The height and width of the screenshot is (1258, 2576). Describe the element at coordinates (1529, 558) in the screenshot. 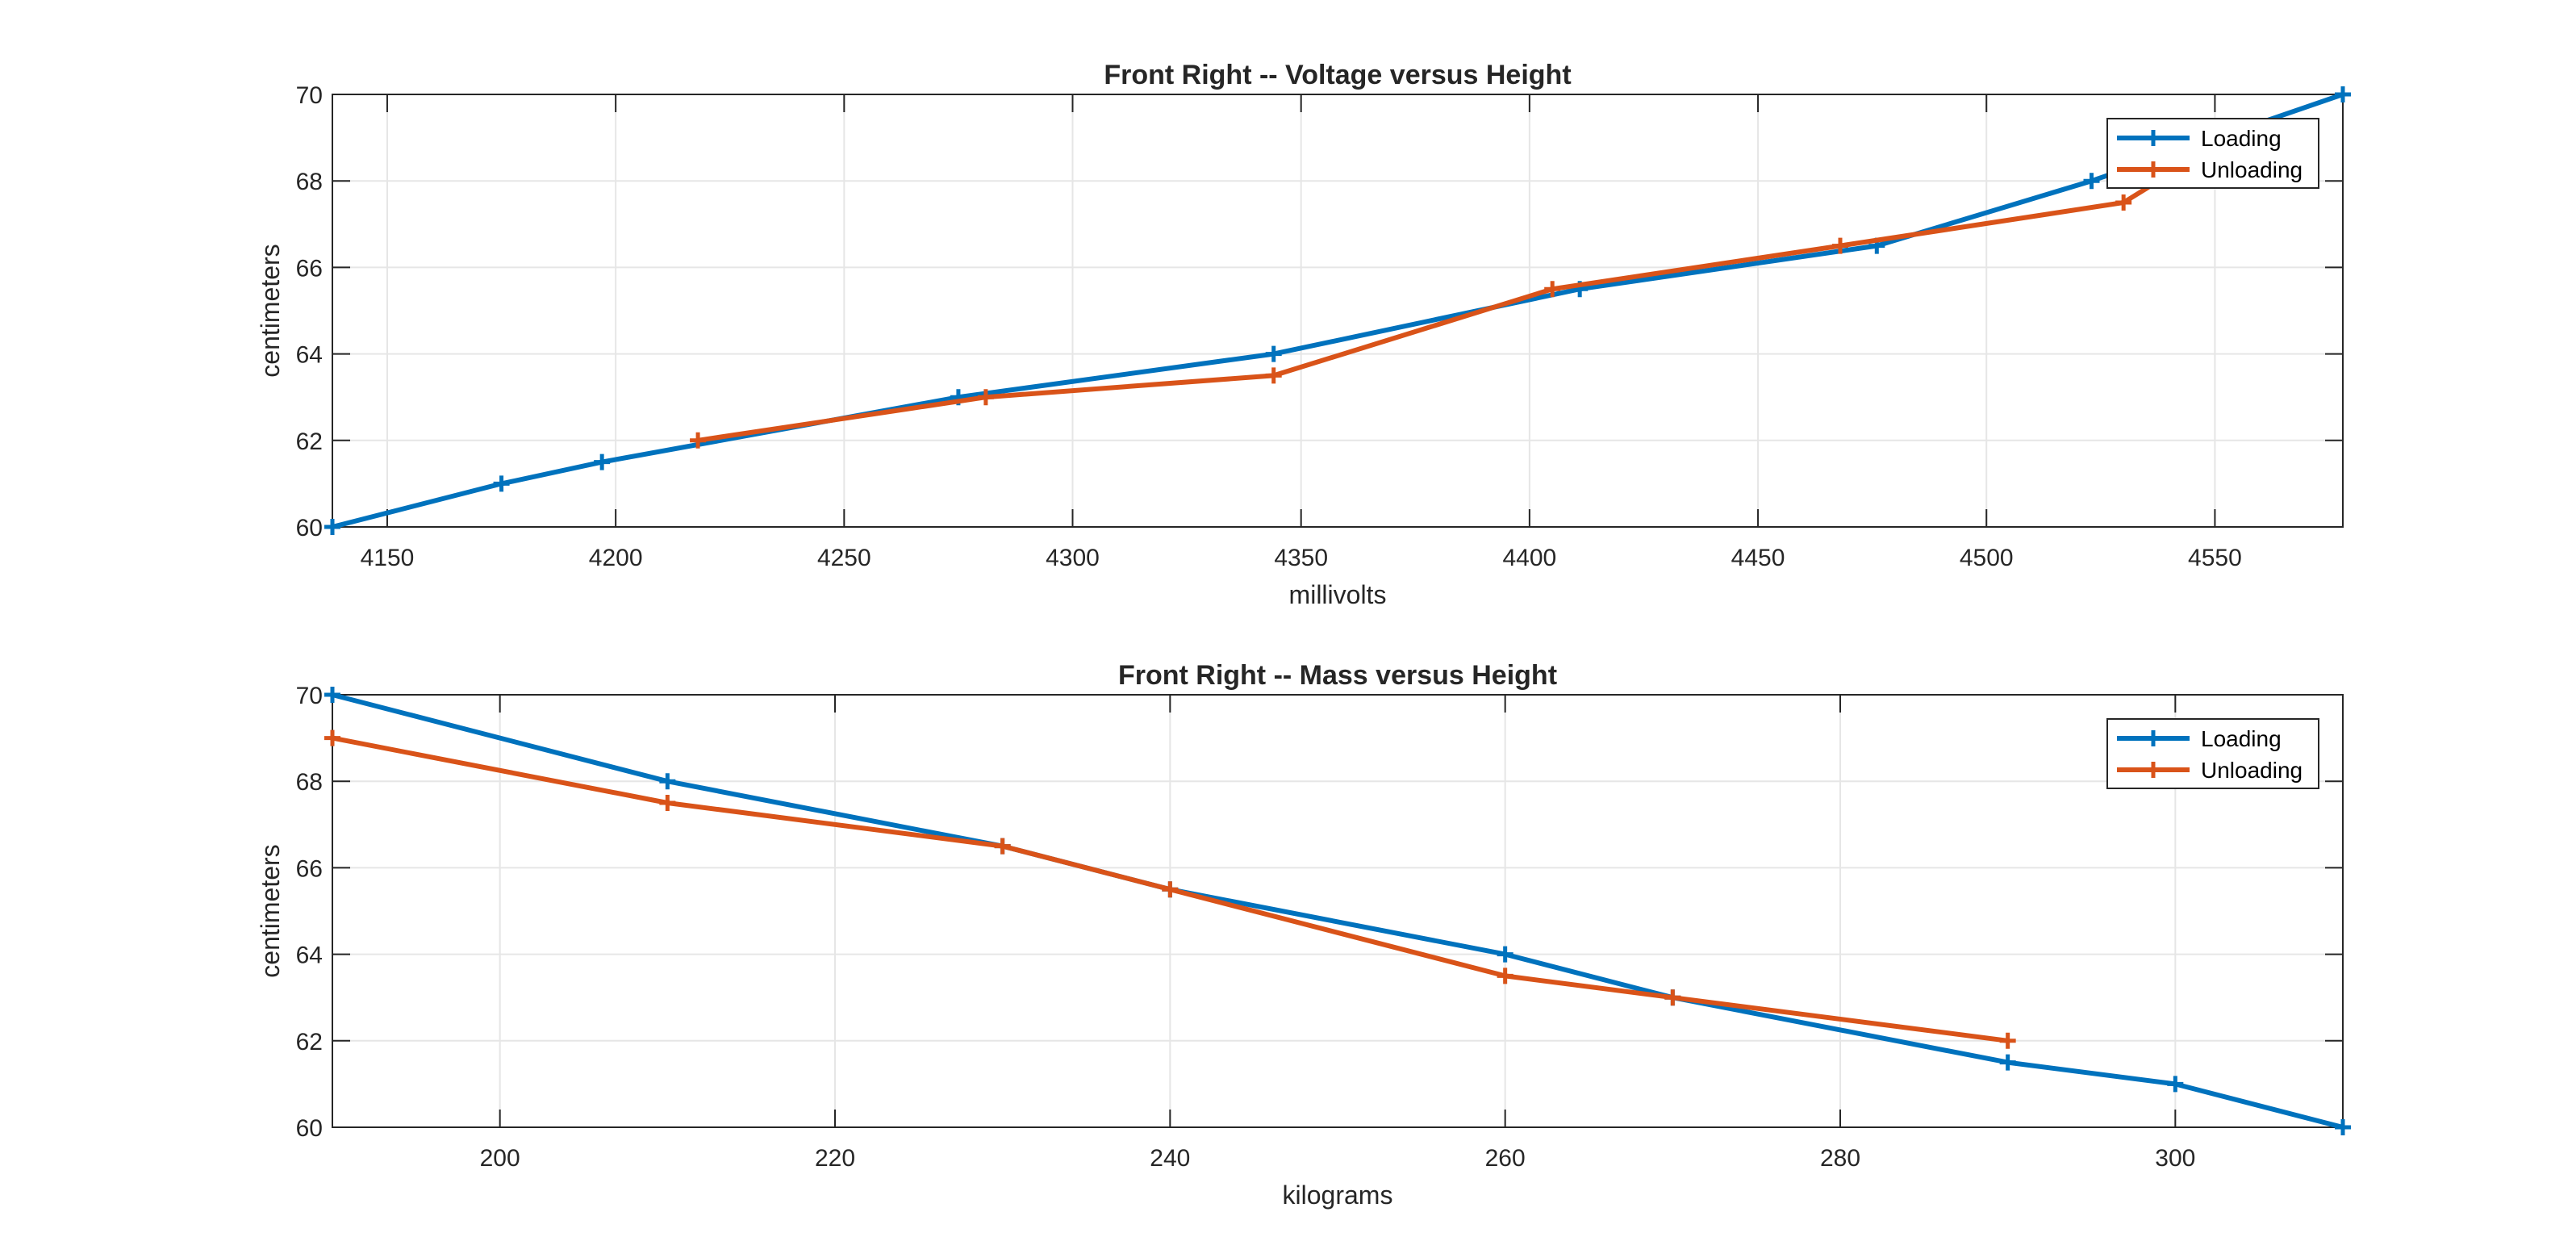

I see `x-tick-label: 4400` at that location.